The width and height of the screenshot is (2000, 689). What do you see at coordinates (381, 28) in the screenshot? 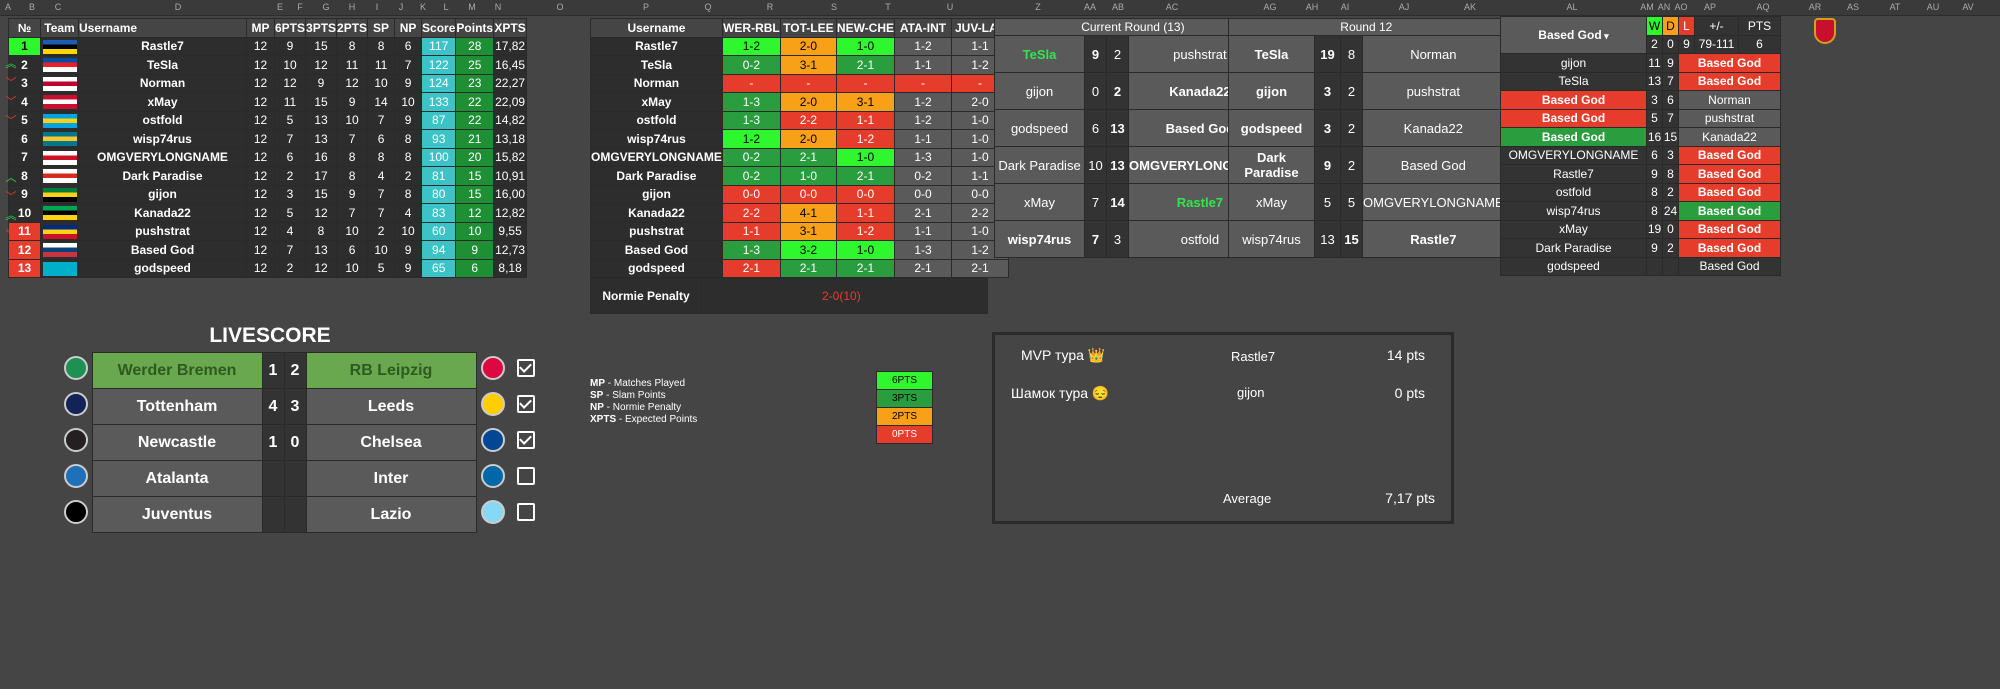
I see `standings-header-cell: SP` at bounding box center [381, 28].